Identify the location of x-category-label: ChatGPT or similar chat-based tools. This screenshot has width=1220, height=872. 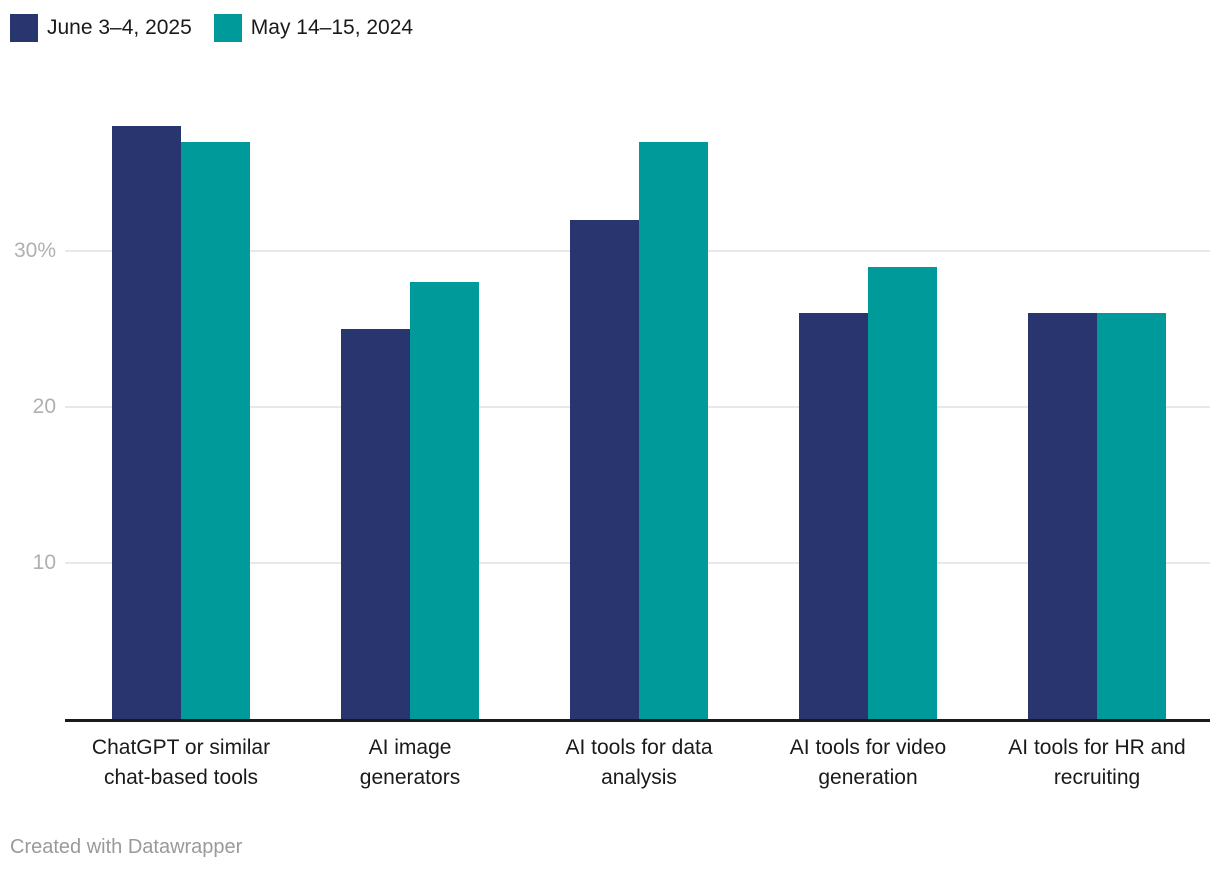
(181, 762).